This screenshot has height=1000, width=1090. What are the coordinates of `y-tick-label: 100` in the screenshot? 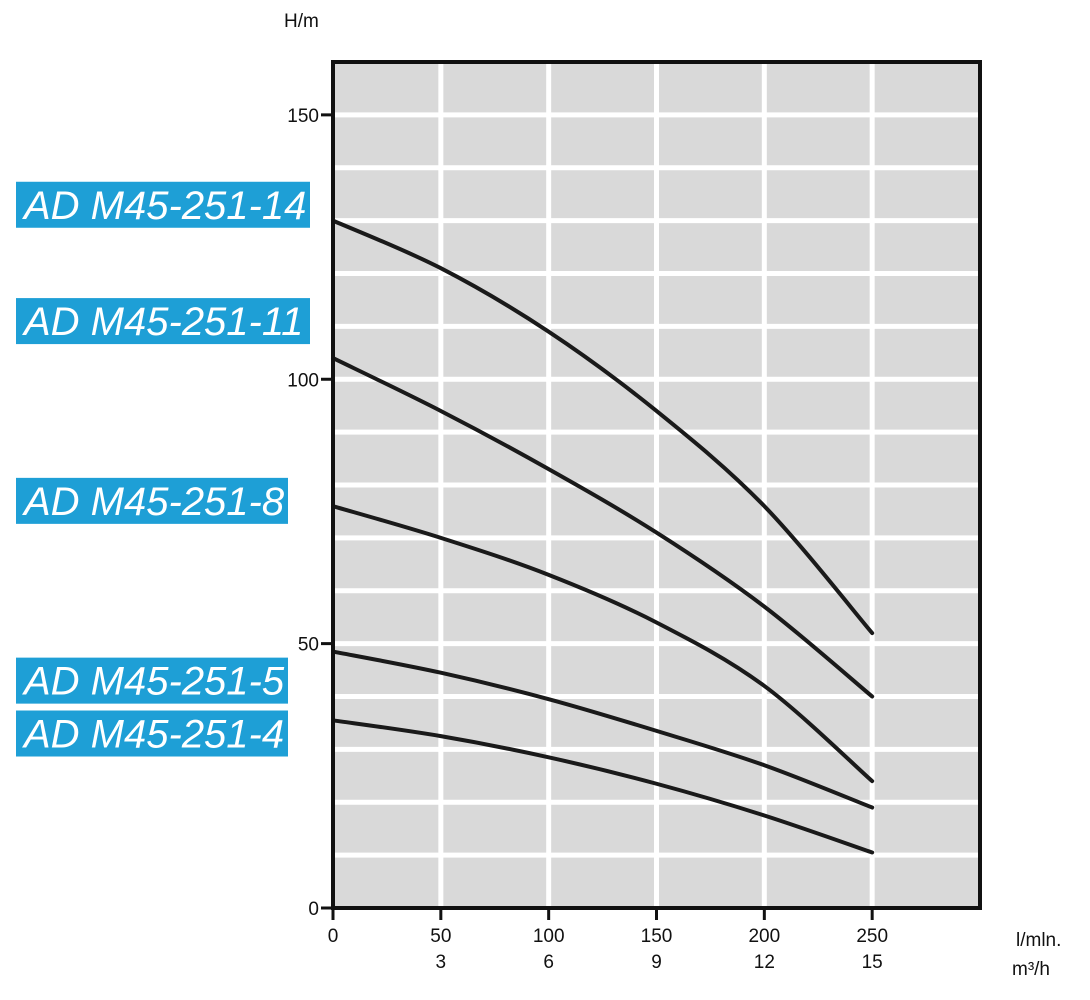 It's located at (303, 380).